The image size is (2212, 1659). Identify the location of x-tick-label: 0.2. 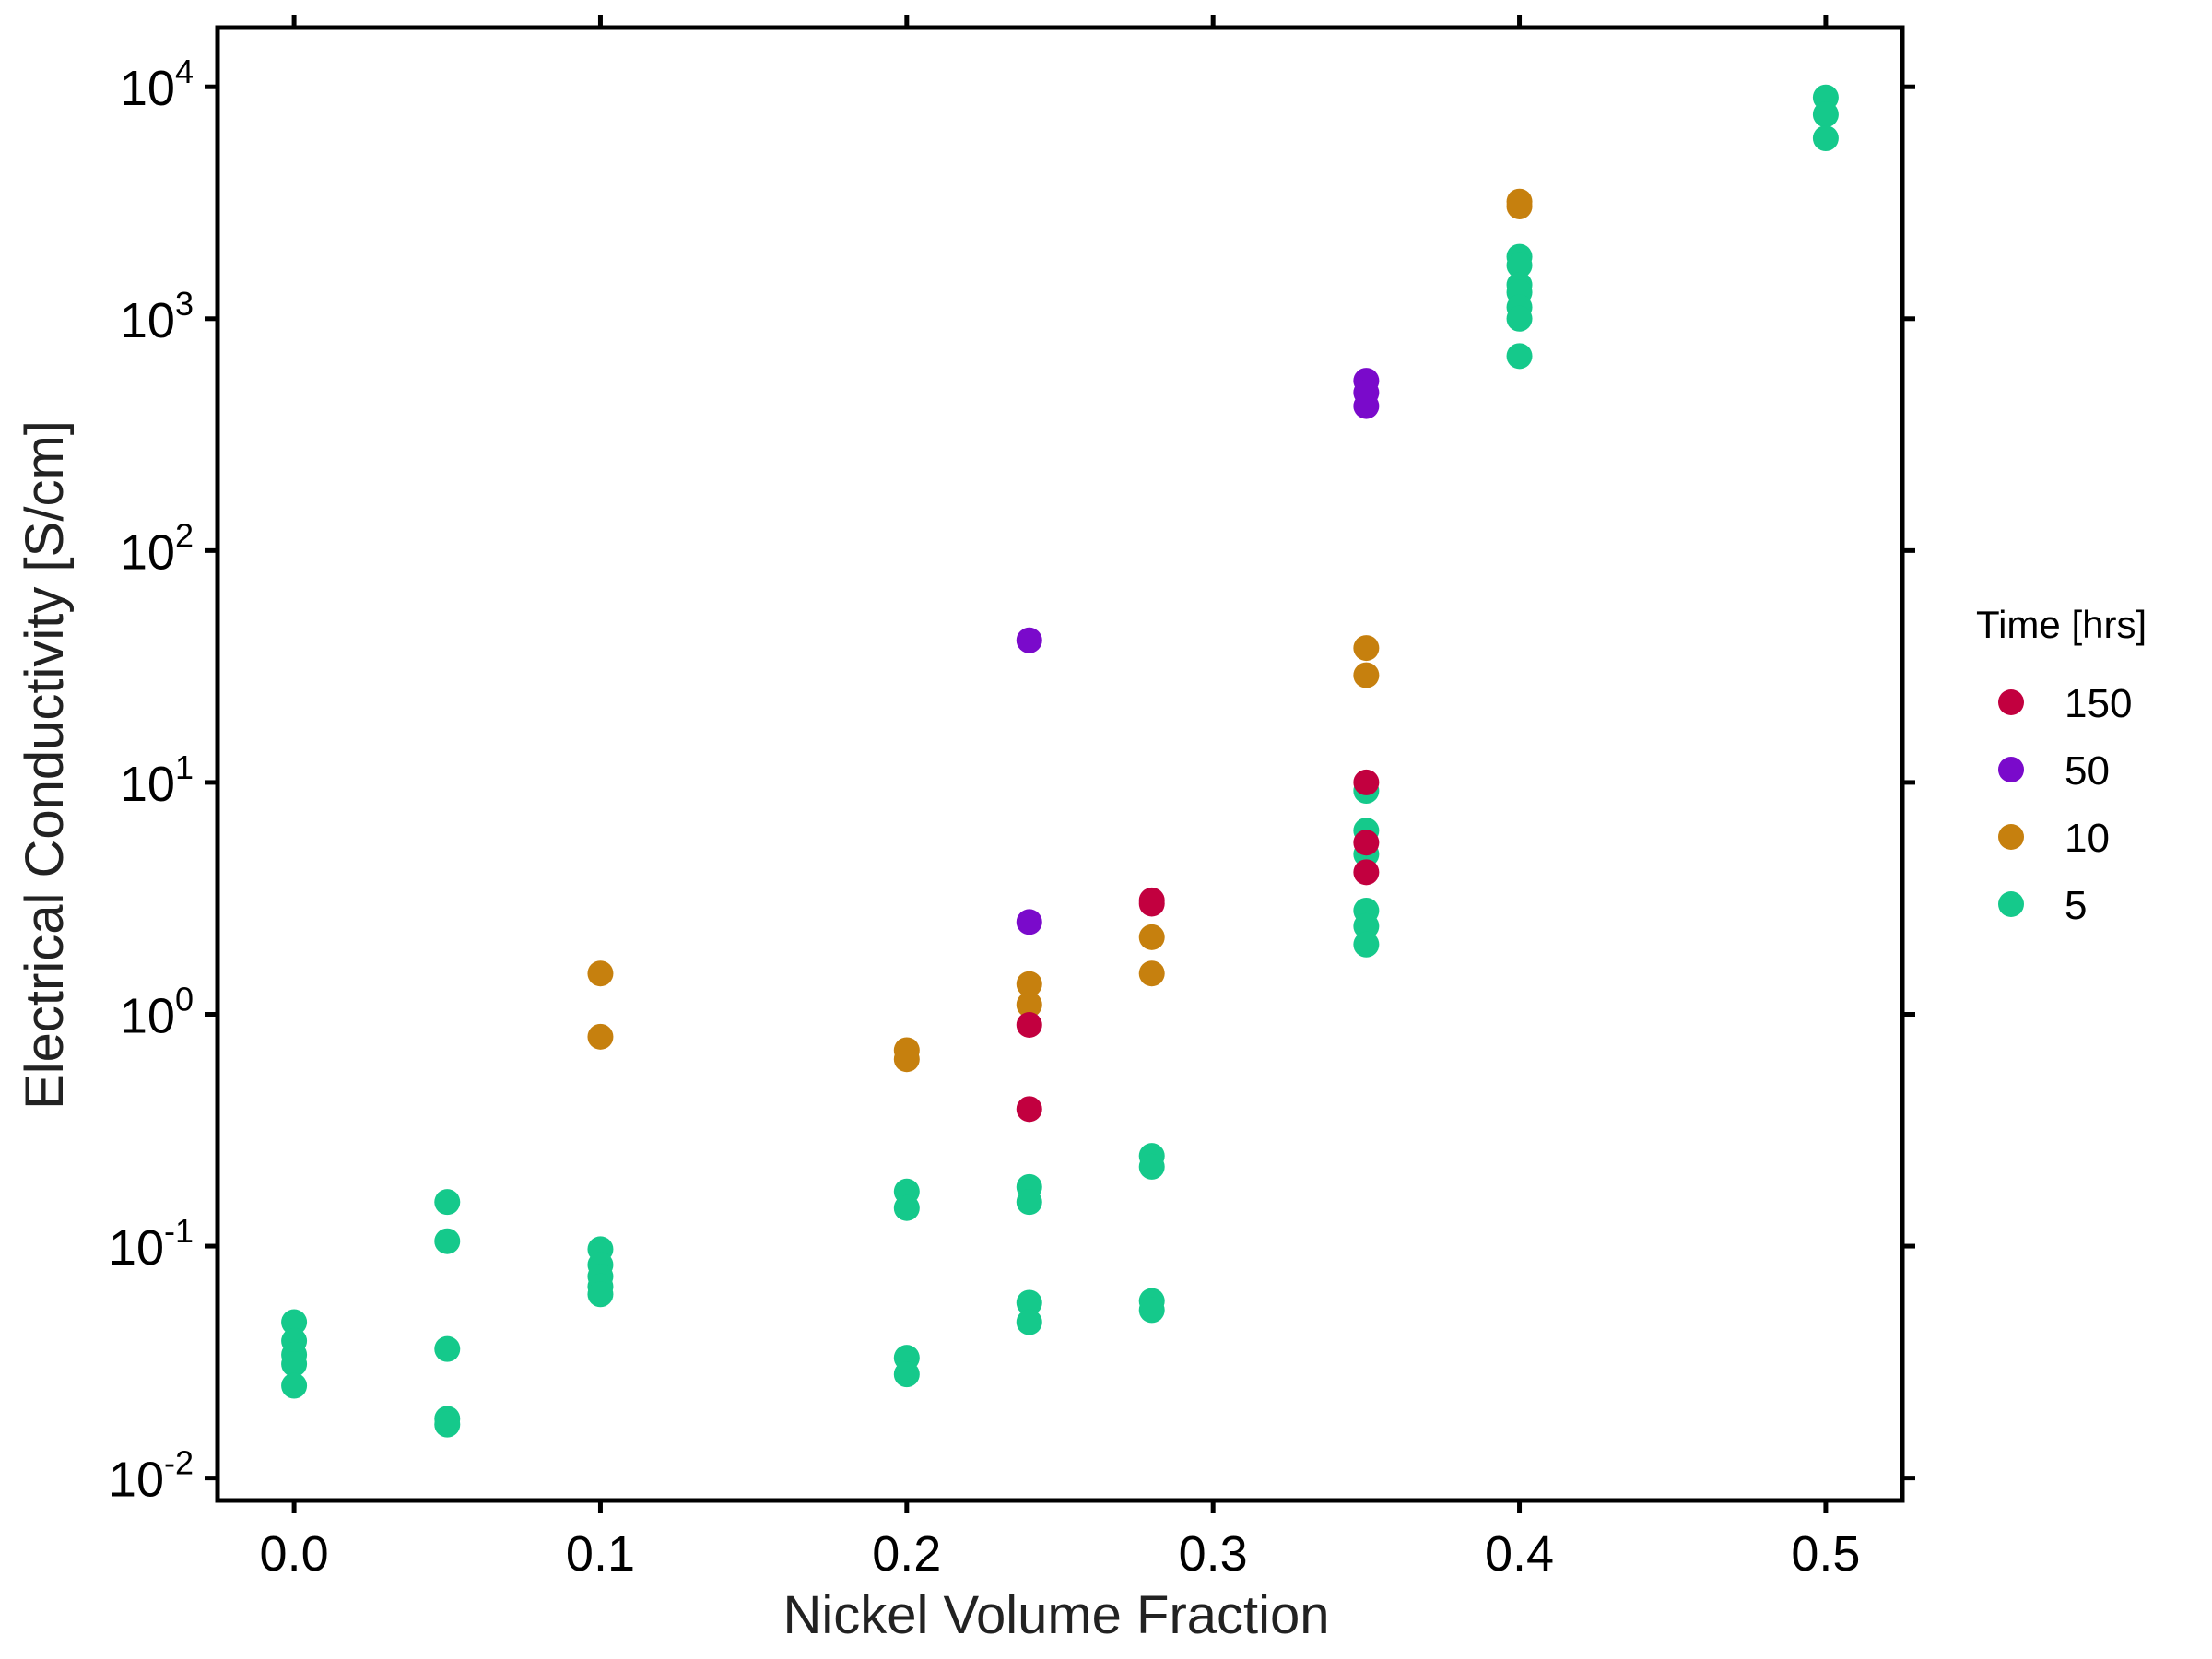
(906, 1554).